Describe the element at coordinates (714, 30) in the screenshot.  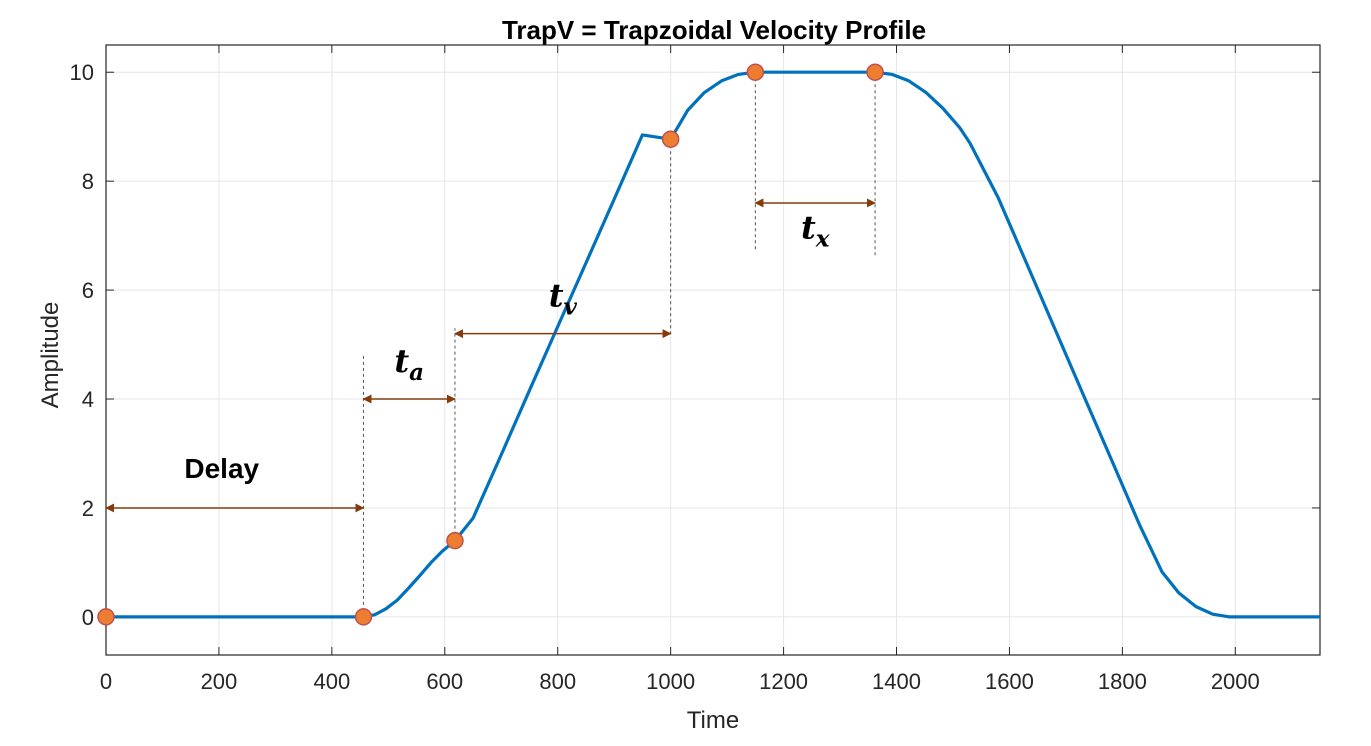
I see `chart-title: TrapV = Trapzoidal Velocity Profile` at that location.